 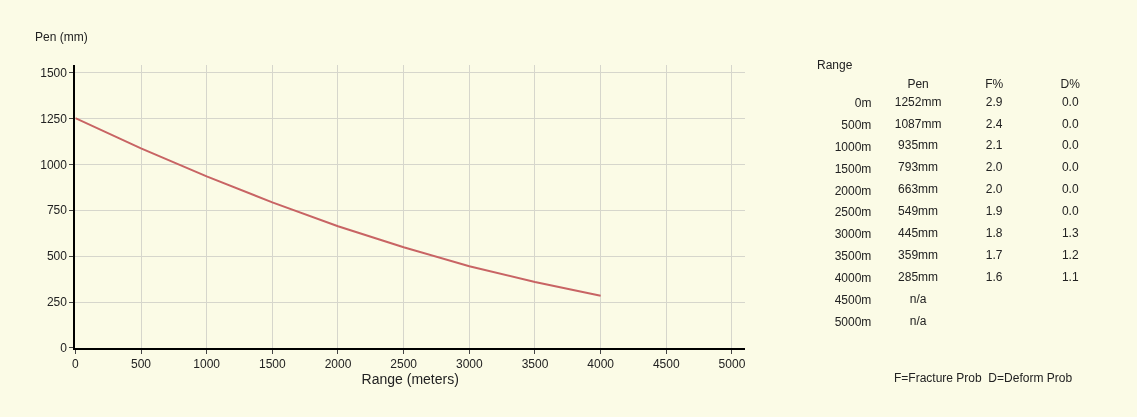 I want to click on text: 1.7, so click(x=994, y=255).